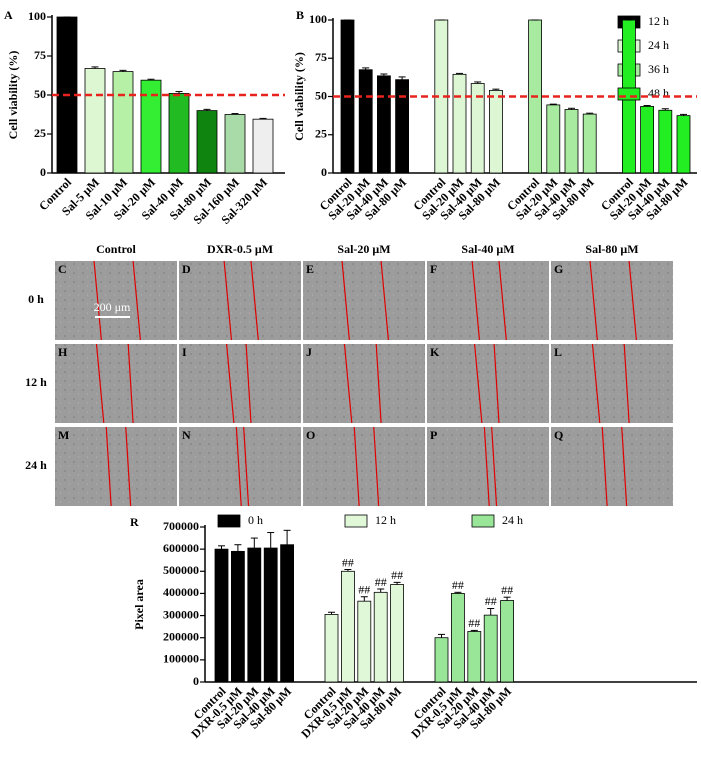  What do you see at coordinates (321, 134) in the screenshot?
I see `y-tick-label: 25` at bounding box center [321, 134].